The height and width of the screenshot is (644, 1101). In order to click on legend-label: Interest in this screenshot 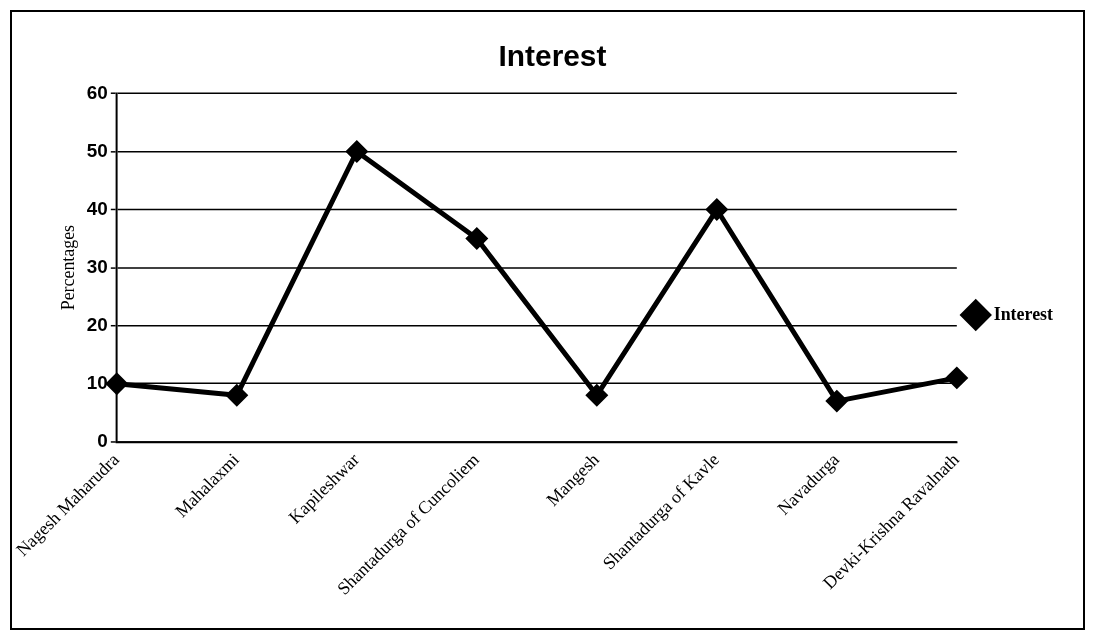, I will do `click(1023, 313)`.